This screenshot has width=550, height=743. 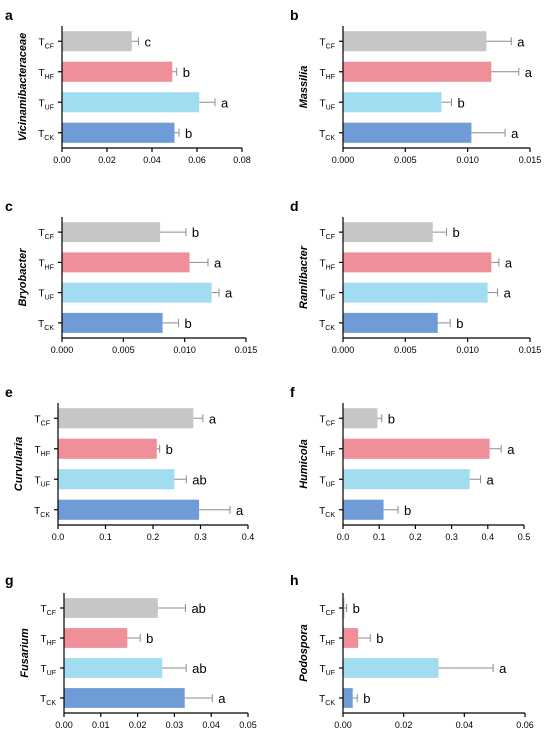 I want to click on x-tick-label: 0.3, so click(x=200, y=537).